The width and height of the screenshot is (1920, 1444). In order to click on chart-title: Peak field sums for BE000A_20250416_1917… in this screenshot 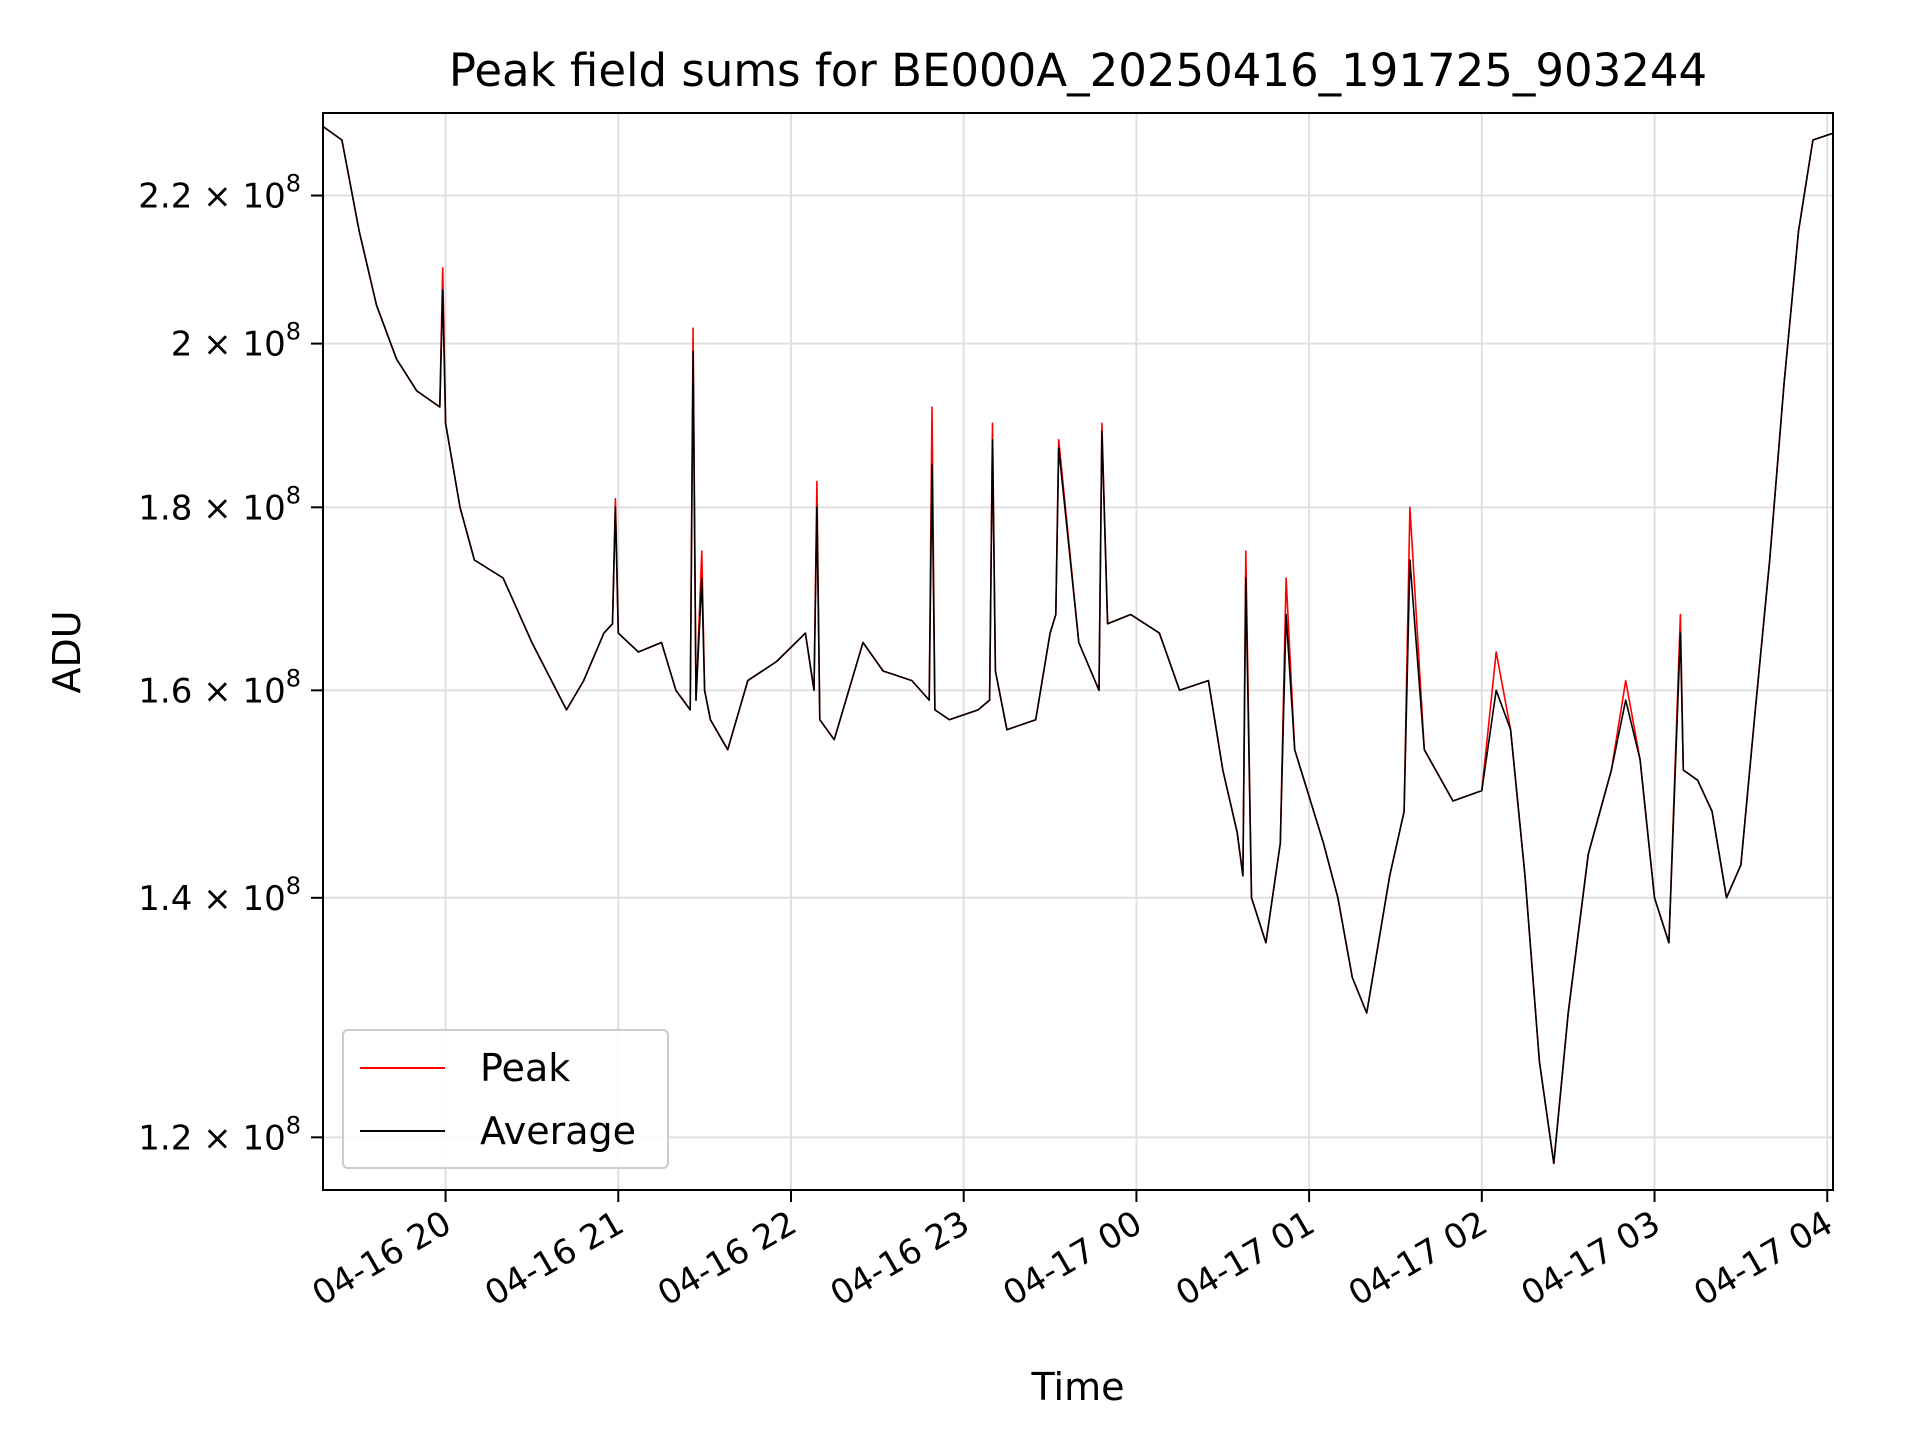, I will do `click(1078, 70)`.